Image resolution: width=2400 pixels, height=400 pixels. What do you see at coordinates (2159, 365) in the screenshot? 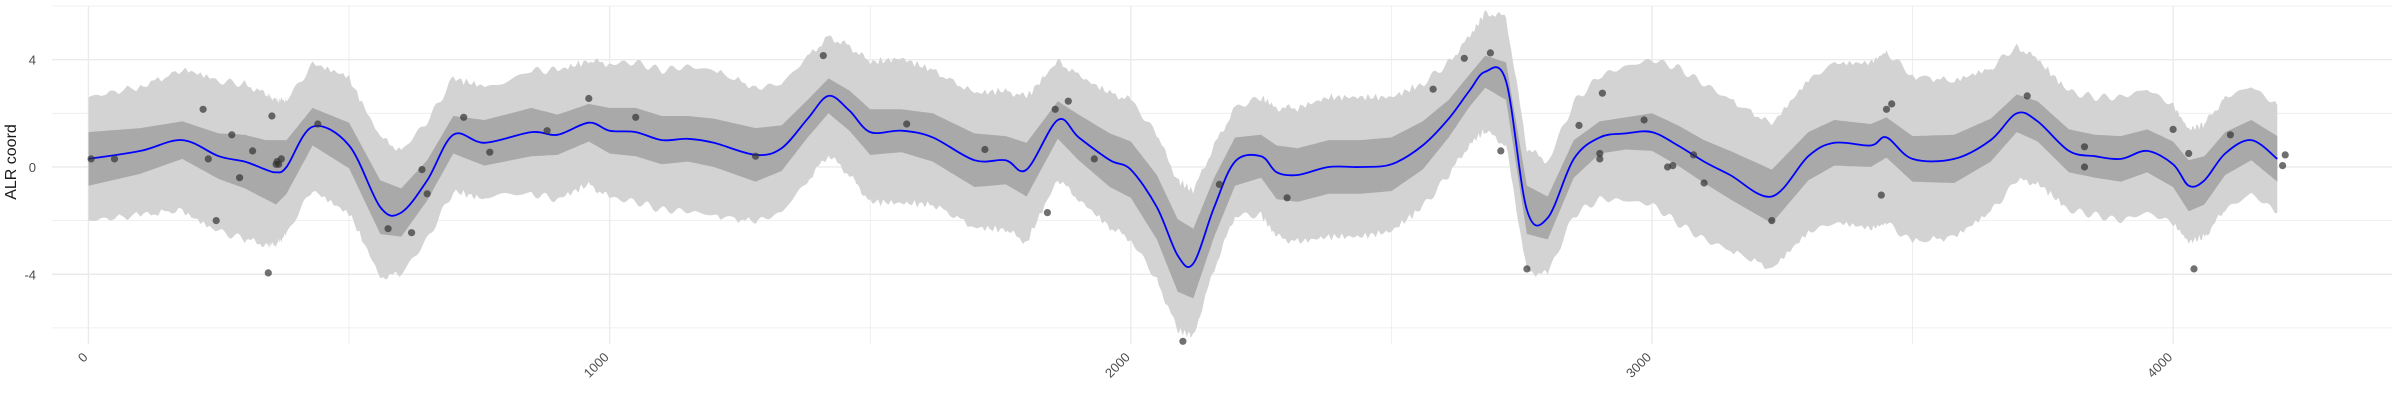
I see `x-tick-label: 4000` at bounding box center [2159, 365].